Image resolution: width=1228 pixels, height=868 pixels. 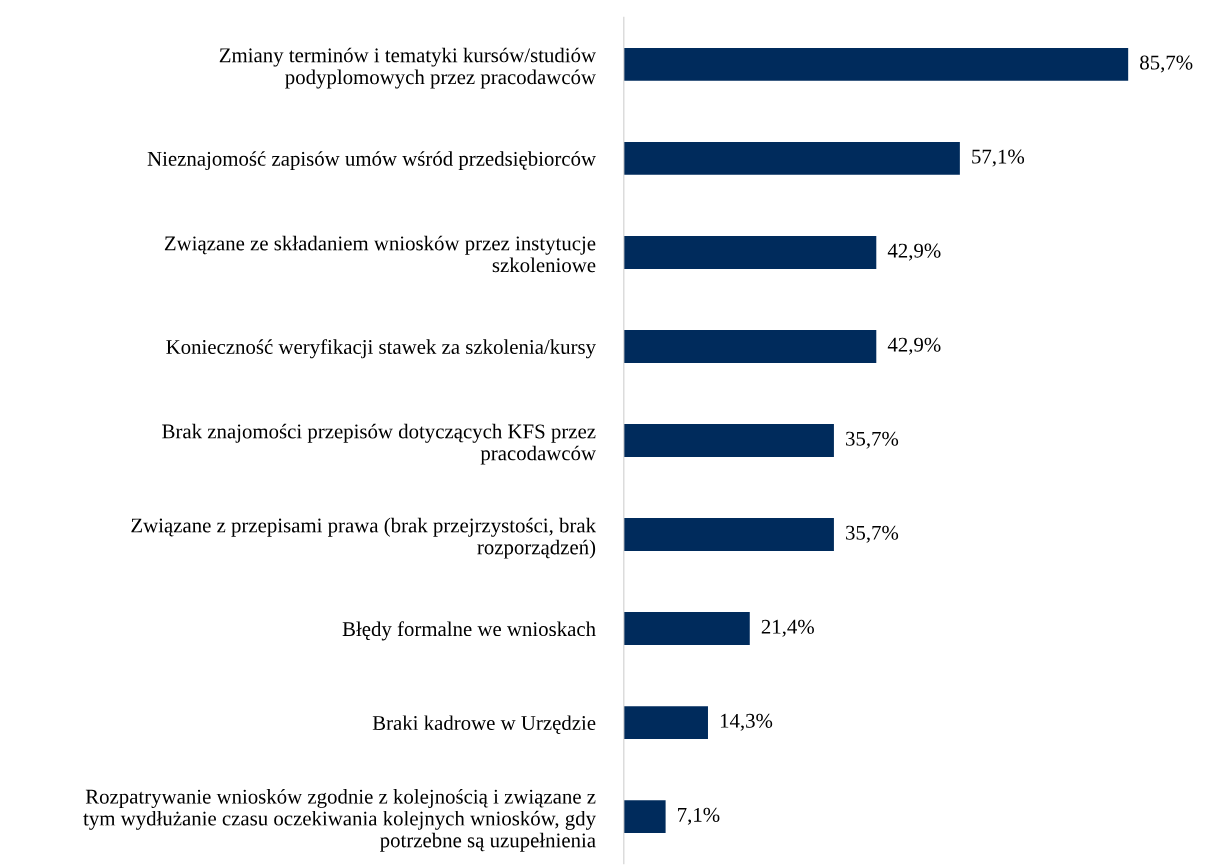 What do you see at coordinates (407, 68) in the screenshot?
I see `y-tick-label: Zmiany terminów i tematyki kursów/studiów podyplomowych przez pracodawców` at bounding box center [407, 68].